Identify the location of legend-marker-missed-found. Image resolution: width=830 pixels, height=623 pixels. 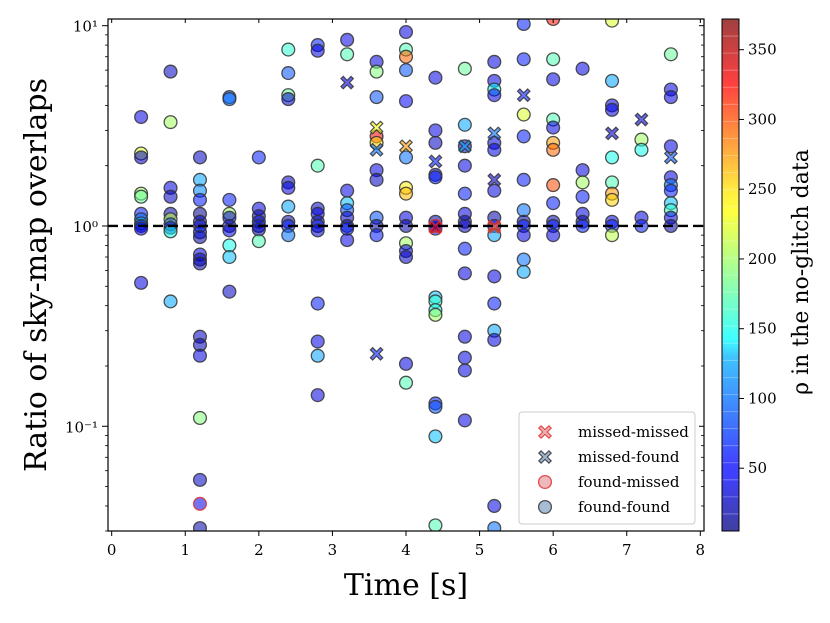
(545, 457).